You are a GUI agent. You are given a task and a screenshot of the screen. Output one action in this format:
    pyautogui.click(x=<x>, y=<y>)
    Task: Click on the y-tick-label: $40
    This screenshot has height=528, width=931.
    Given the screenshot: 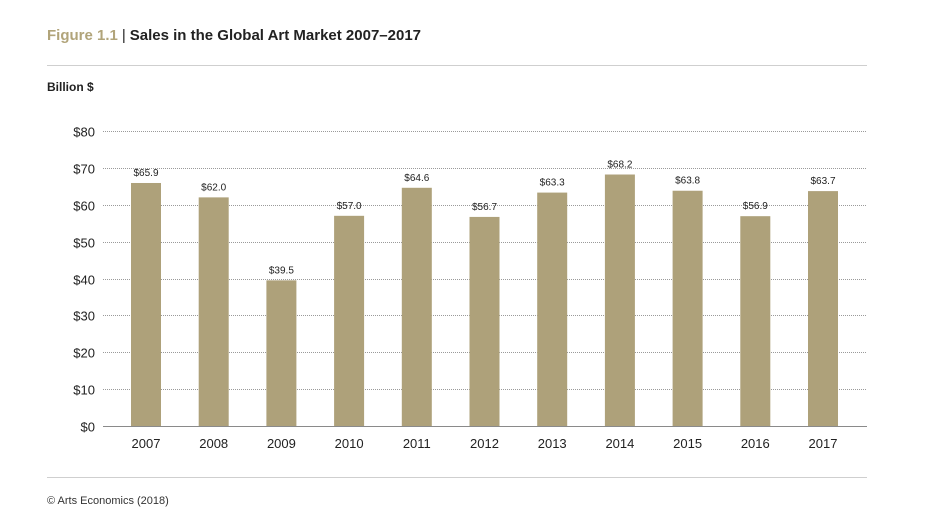 What is the action you would take?
    pyautogui.click(x=84, y=280)
    